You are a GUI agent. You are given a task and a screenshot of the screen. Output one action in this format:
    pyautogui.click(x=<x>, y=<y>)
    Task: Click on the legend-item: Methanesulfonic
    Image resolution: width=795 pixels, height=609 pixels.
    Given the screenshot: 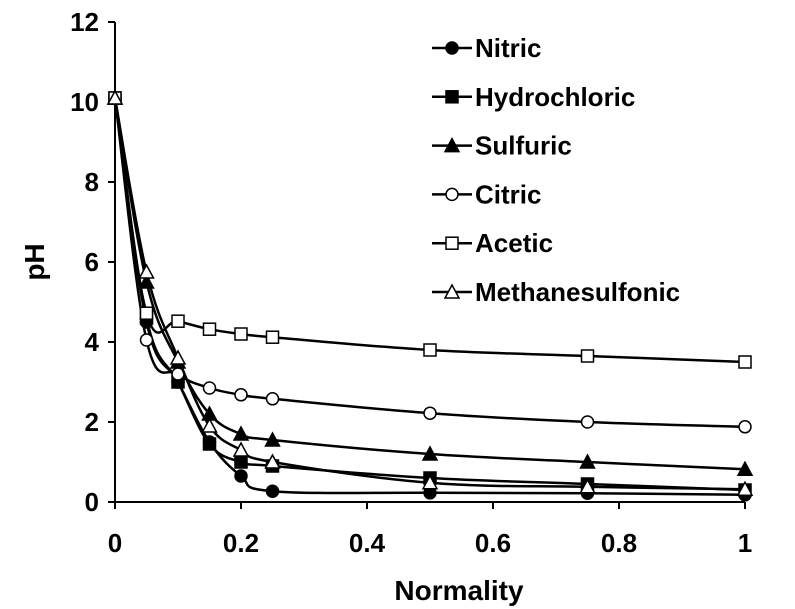 What is the action you would take?
    pyautogui.click(x=556, y=292)
    